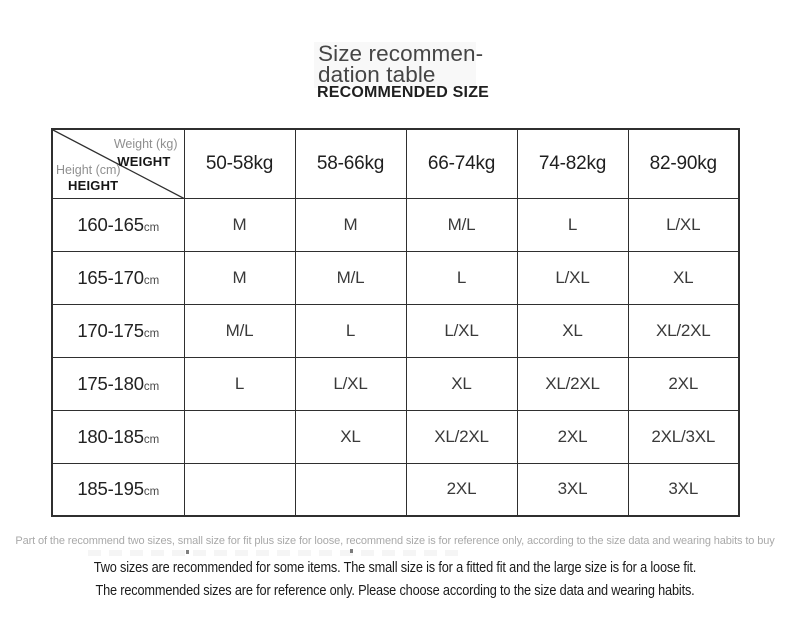 Image resolution: width=790 pixels, height=643 pixels. I want to click on faint-text-artifact, so click(276, 553).